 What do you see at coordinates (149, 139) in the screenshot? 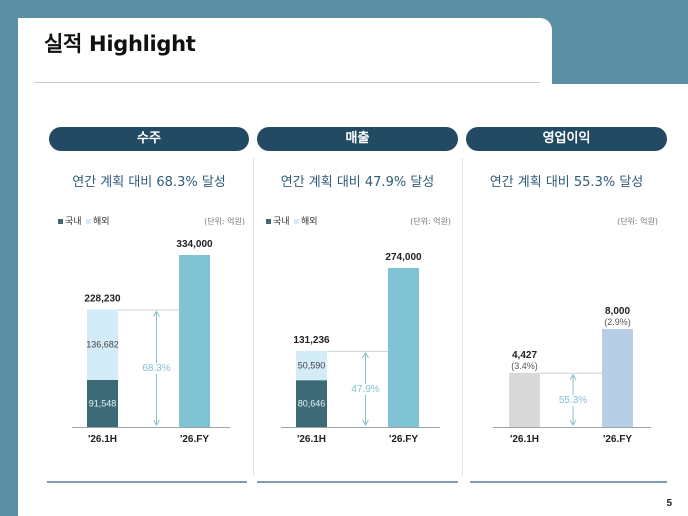
I see `section-pill-orders: 수주` at bounding box center [149, 139].